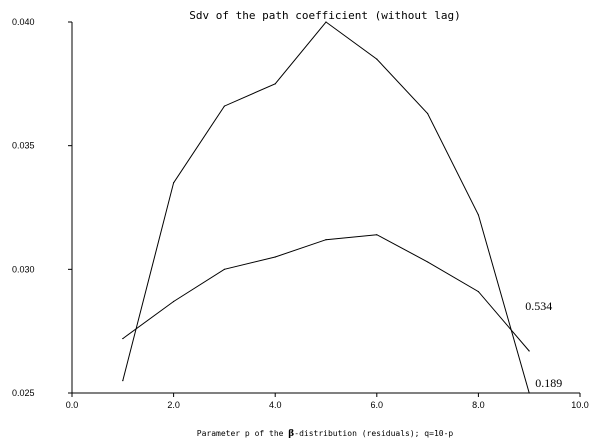 The width and height of the screenshot is (593, 446). I want to click on series-end-label: 0.189, so click(548, 383).